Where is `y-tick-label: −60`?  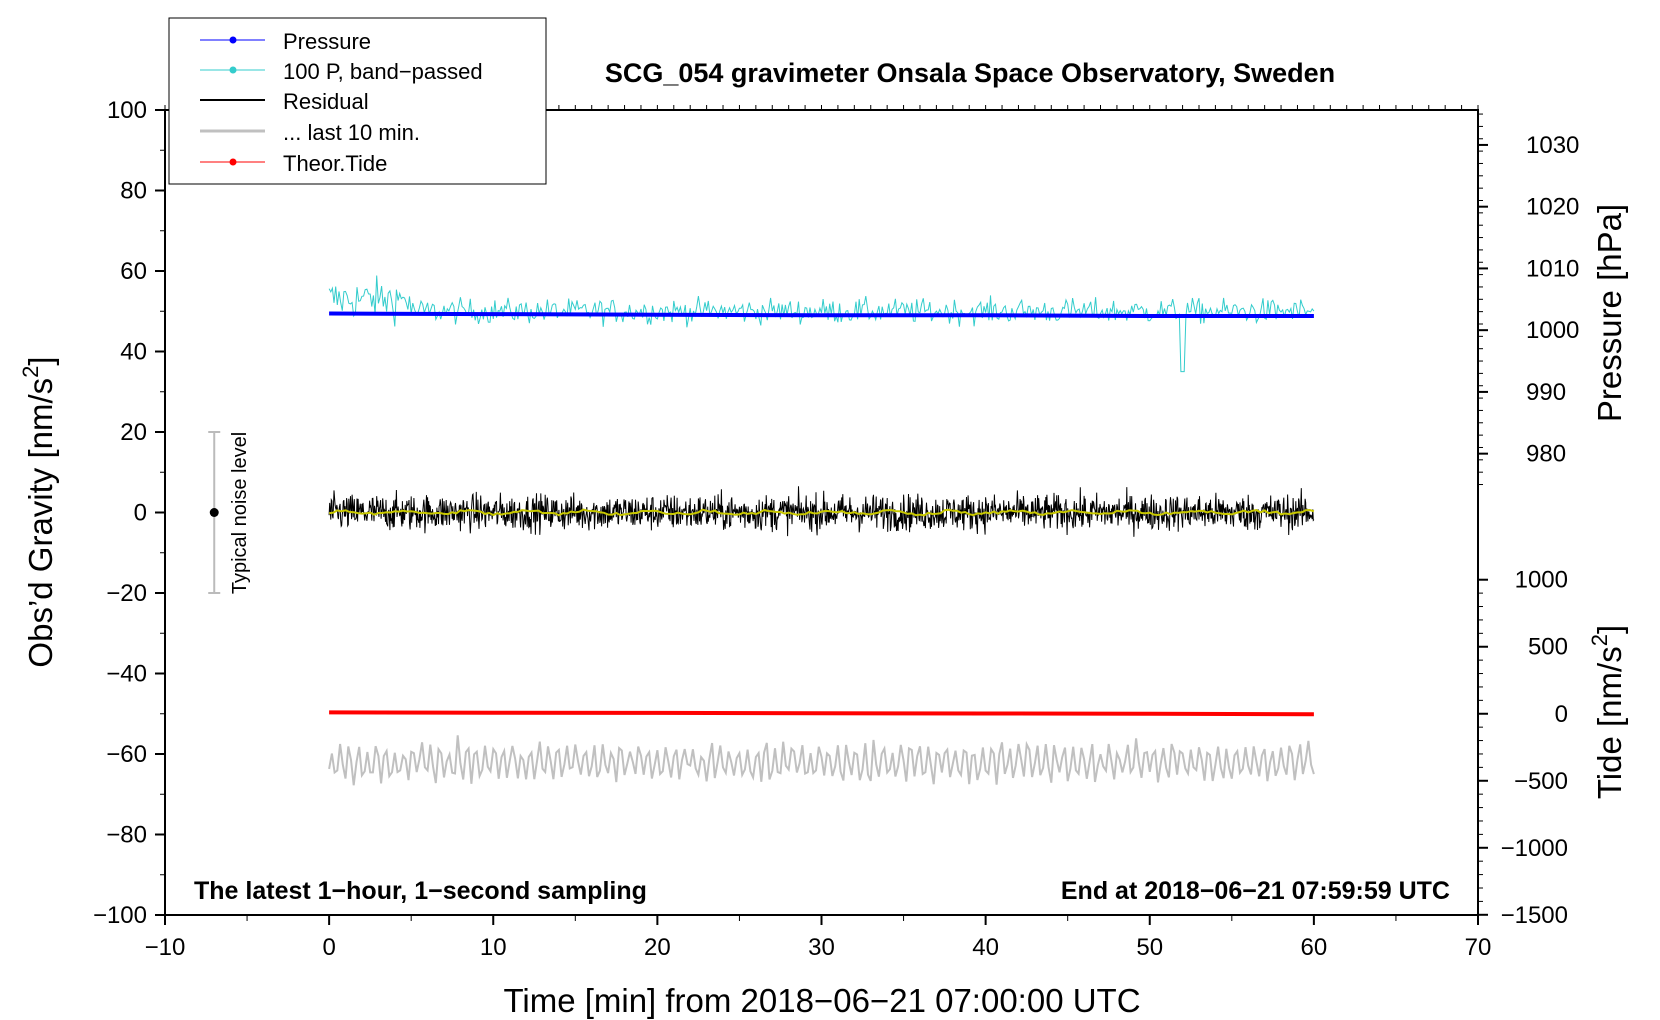 y-tick-label: −60 is located at coordinates (126, 754).